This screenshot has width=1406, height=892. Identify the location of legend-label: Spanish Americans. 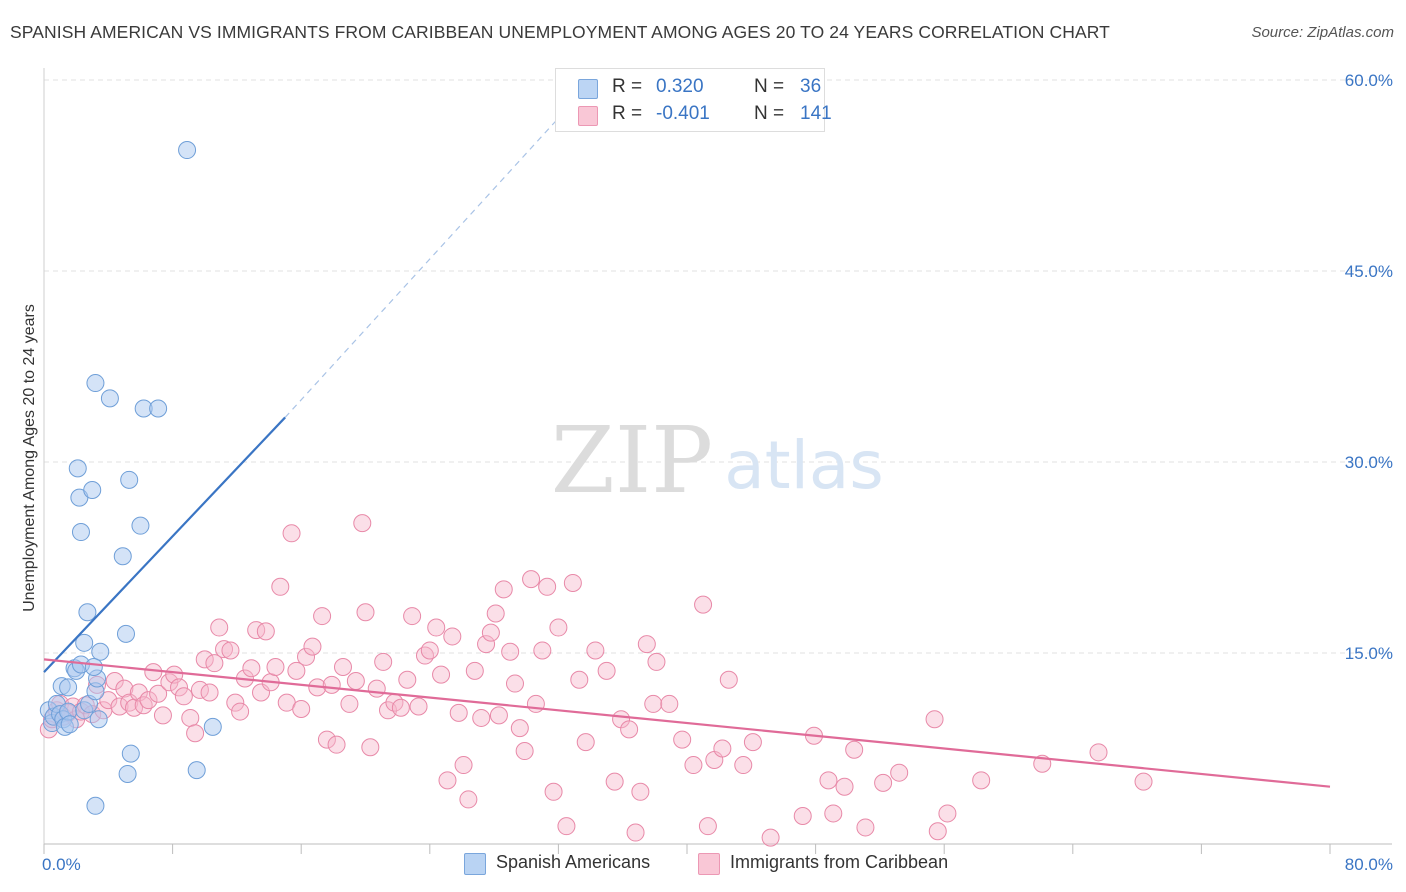
(573, 862).